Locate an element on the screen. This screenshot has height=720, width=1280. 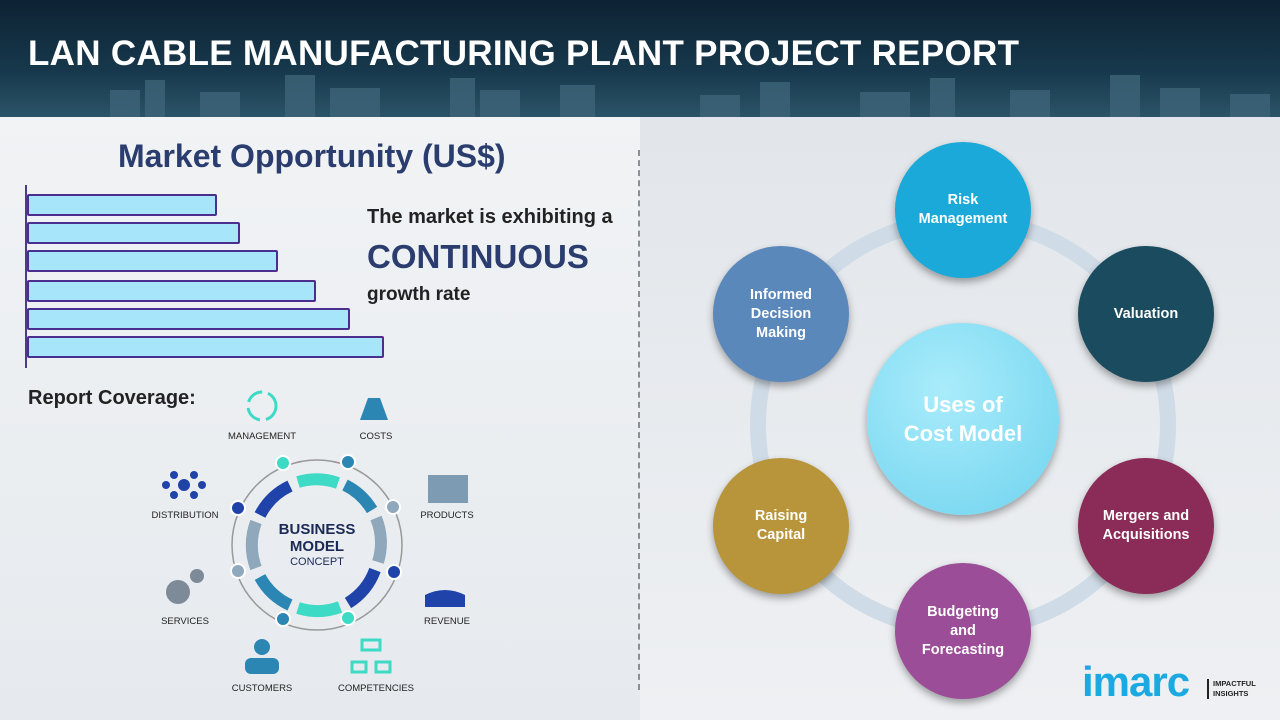
market-text-line1: The market is exhibiting a is located at coordinates (490, 217).